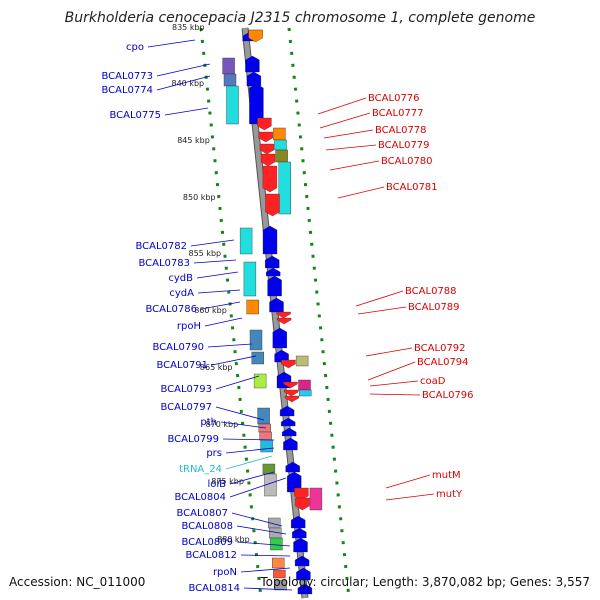  What do you see at coordinates (216, 484) in the screenshot?
I see `forward-gene-label: lolB` at bounding box center [216, 484].